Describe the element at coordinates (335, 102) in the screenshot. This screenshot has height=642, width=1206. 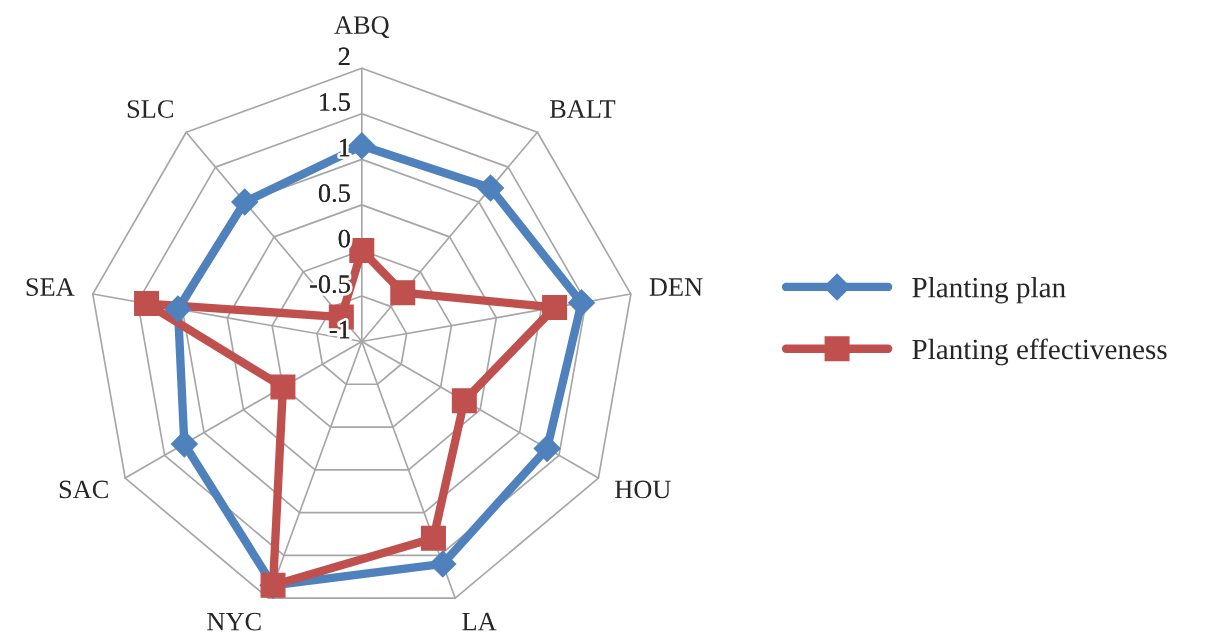
I see `y-tick-label: 1.5` at that location.